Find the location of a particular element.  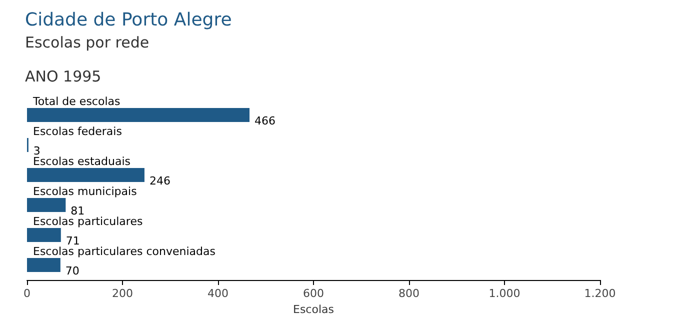

x-tick-label: 600 is located at coordinates (313, 293).